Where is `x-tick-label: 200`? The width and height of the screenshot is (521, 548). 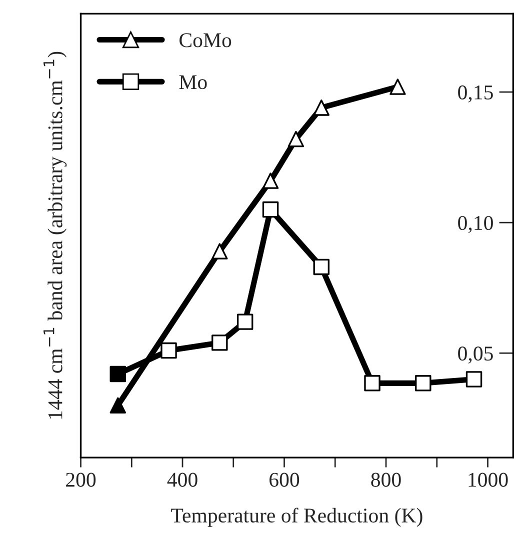 x-tick-label: 200 is located at coordinates (81, 479).